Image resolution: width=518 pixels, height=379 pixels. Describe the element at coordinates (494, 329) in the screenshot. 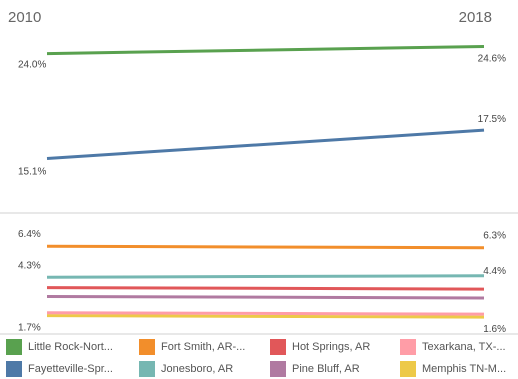

I see `value-label: 1.6%` at that location.